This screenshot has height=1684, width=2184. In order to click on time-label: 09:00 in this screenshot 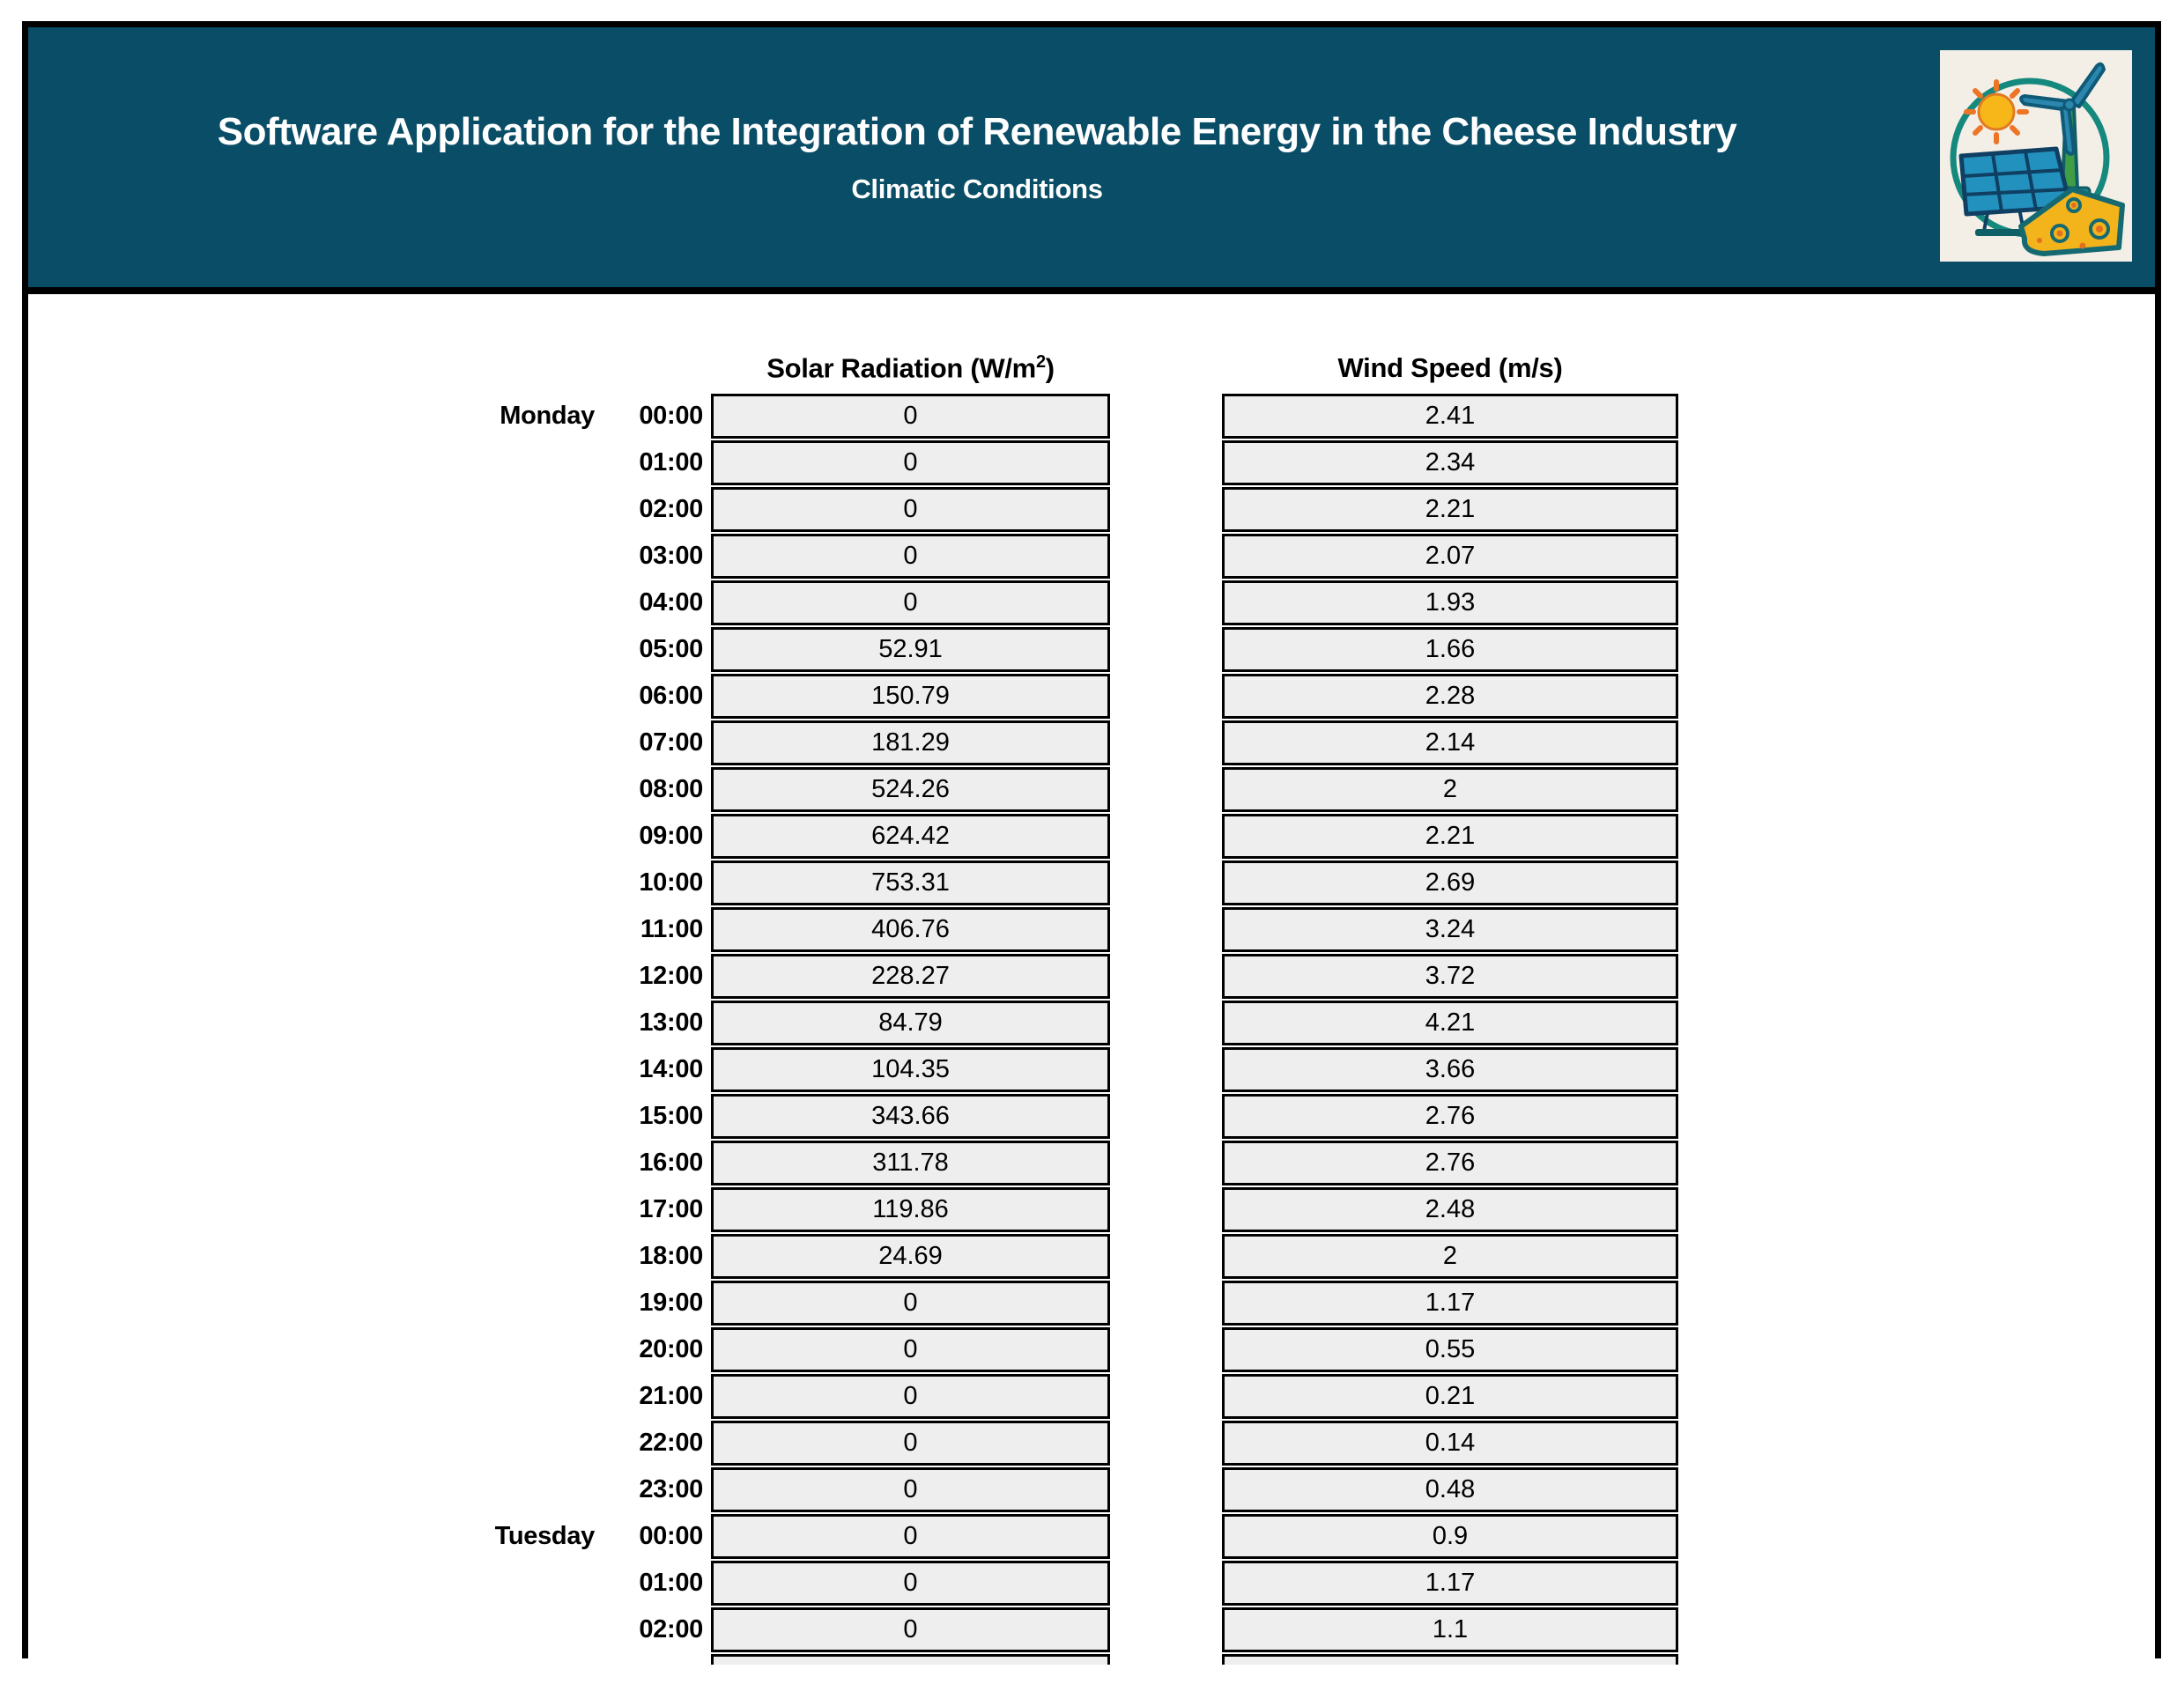, I will do `click(671, 836)`.